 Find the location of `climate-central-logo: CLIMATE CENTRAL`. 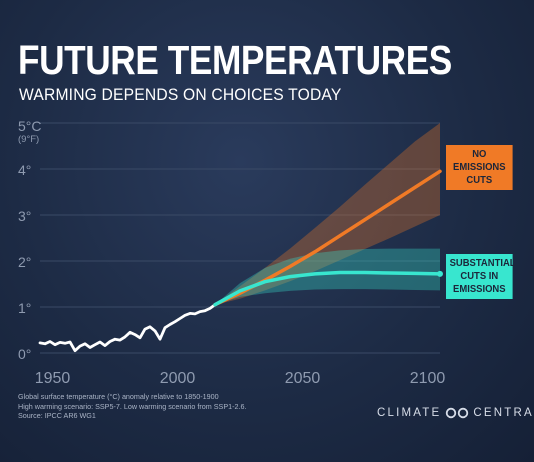

climate-central-logo: CLIMATE CENTRAL is located at coordinates (455, 413).